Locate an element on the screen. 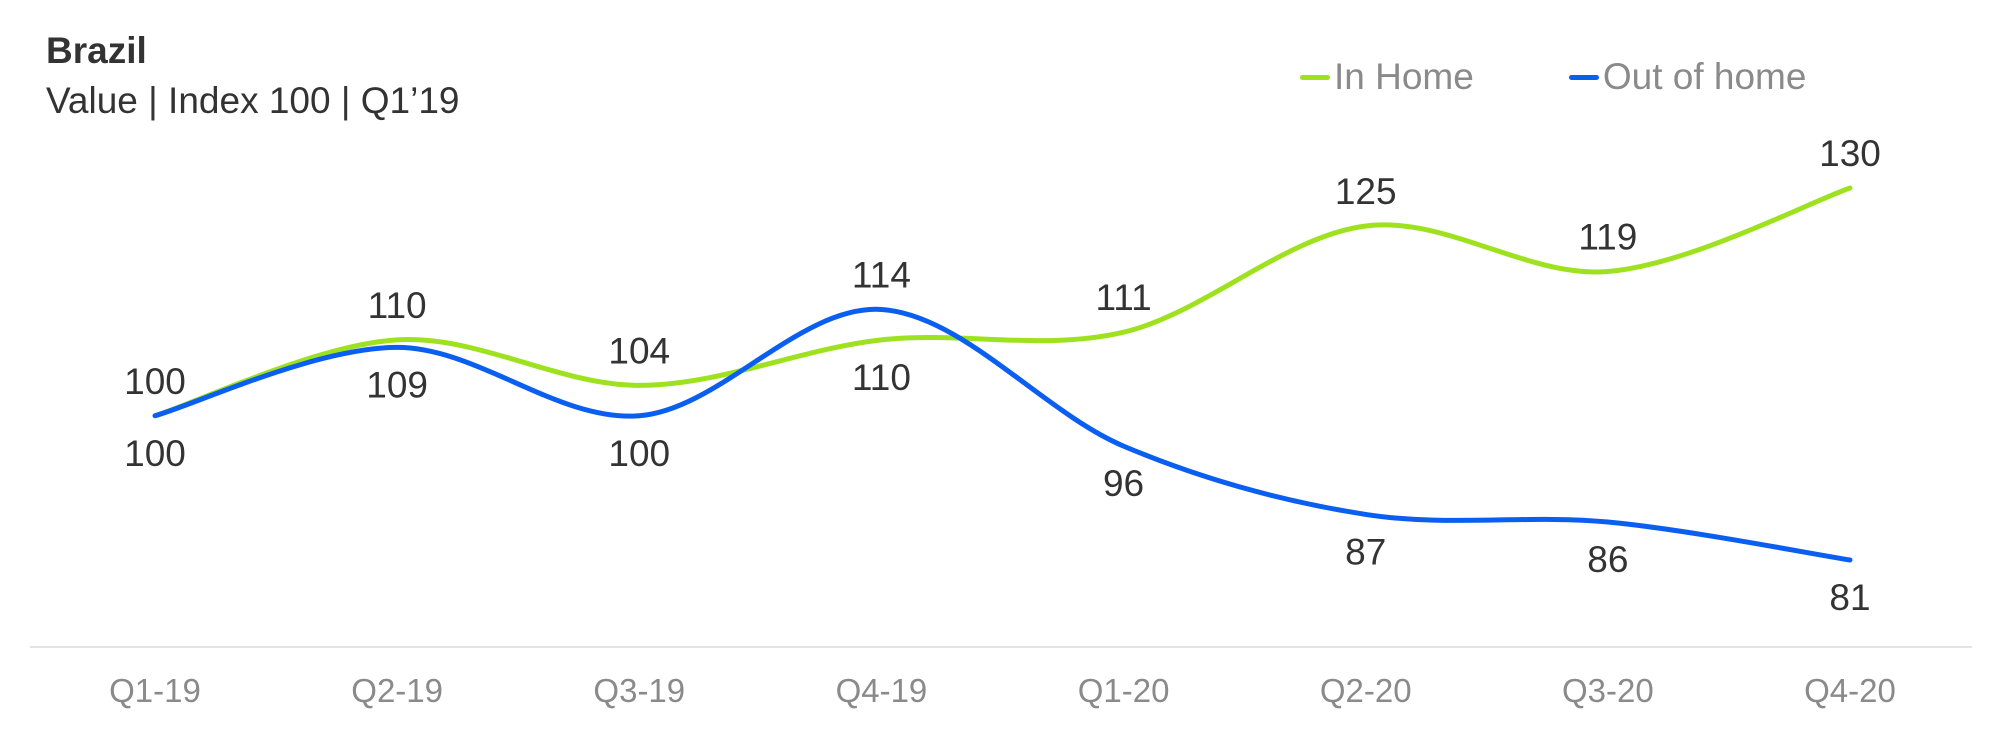  legend-swatch-out-of-home is located at coordinates (1583, 77).